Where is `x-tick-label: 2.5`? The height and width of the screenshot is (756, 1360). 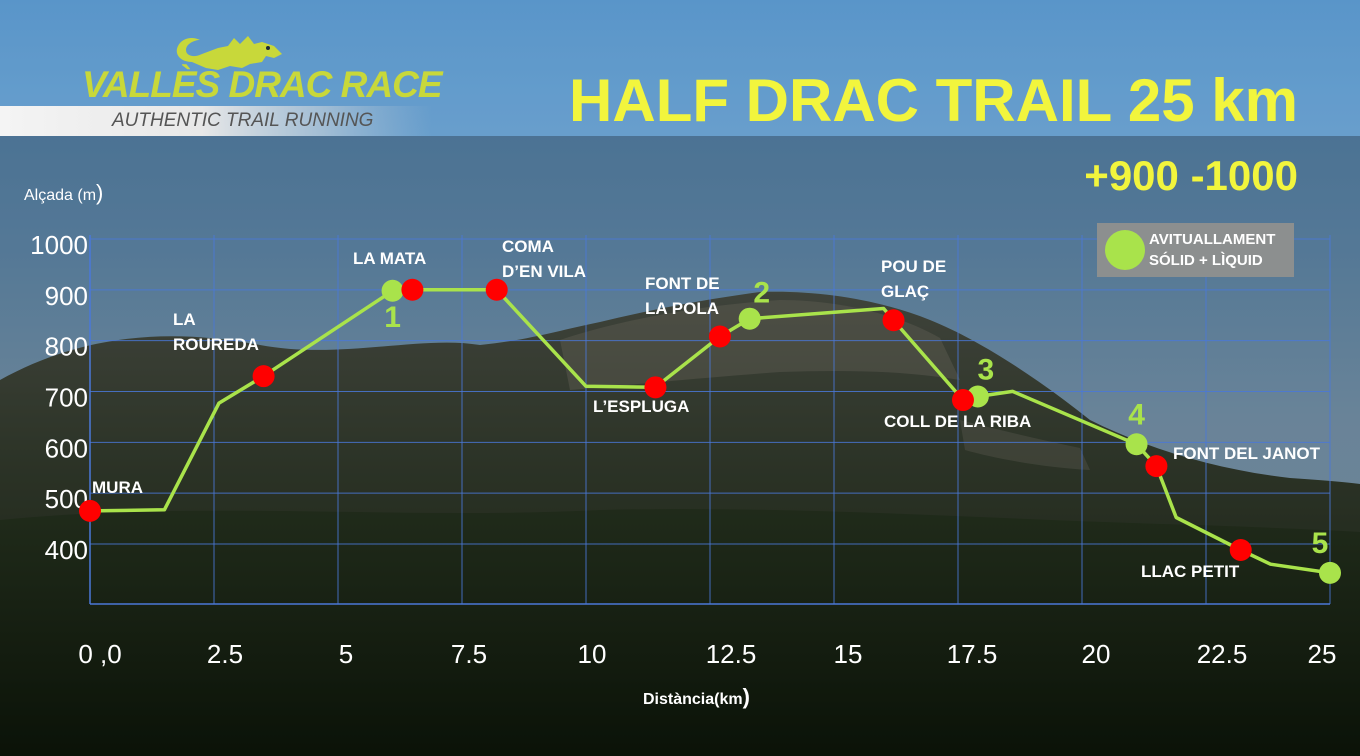 x-tick-label: 2.5 is located at coordinates (225, 654).